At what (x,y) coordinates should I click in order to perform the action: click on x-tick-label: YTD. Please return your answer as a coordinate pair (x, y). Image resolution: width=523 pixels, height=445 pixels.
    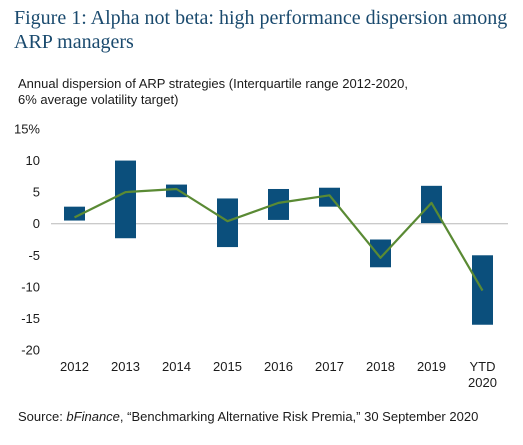
    Looking at the image, I should click on (483, 366).